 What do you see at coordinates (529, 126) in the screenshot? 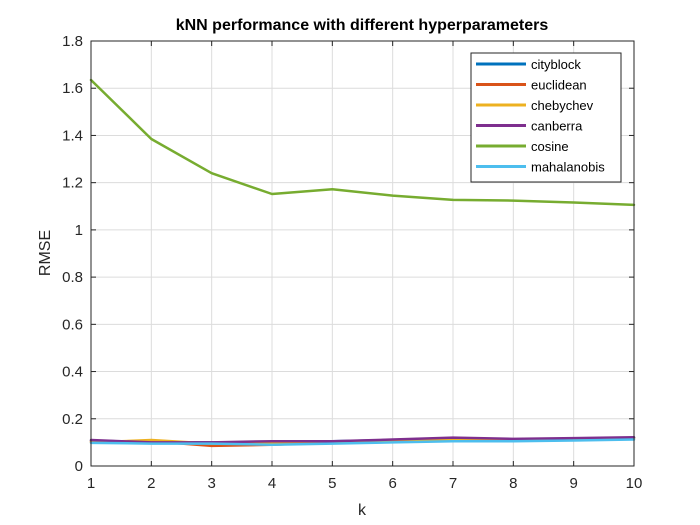
I see `legend-item: canberra` at bounding box center [529, 126].